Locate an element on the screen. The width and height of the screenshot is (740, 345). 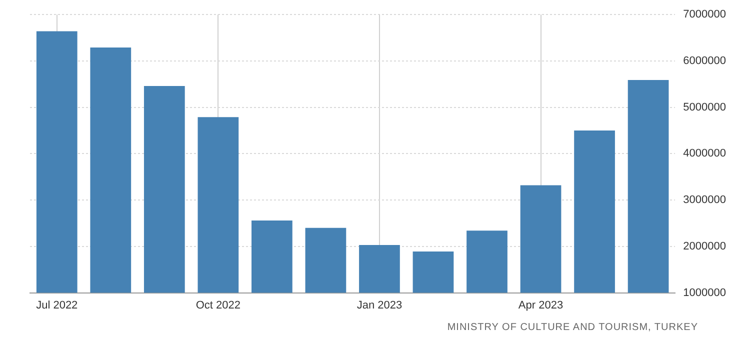
y-tick-label: 4000000 is located at coordinates (704, 154).